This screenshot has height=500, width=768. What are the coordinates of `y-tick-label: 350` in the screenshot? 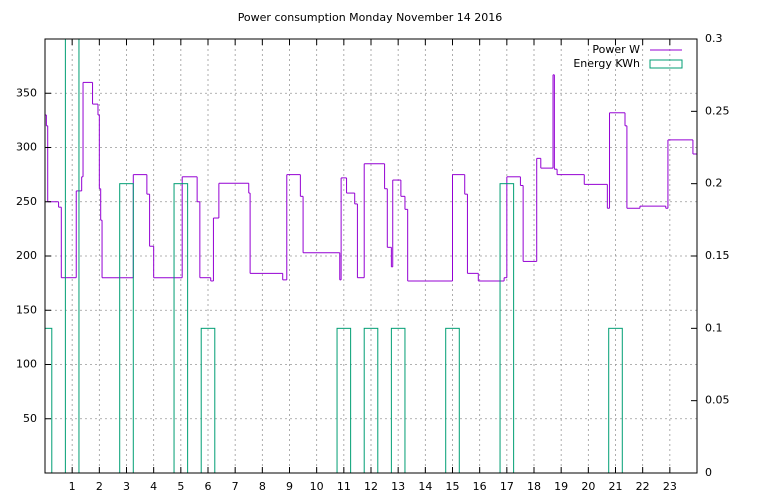 It's located at (26, 92).